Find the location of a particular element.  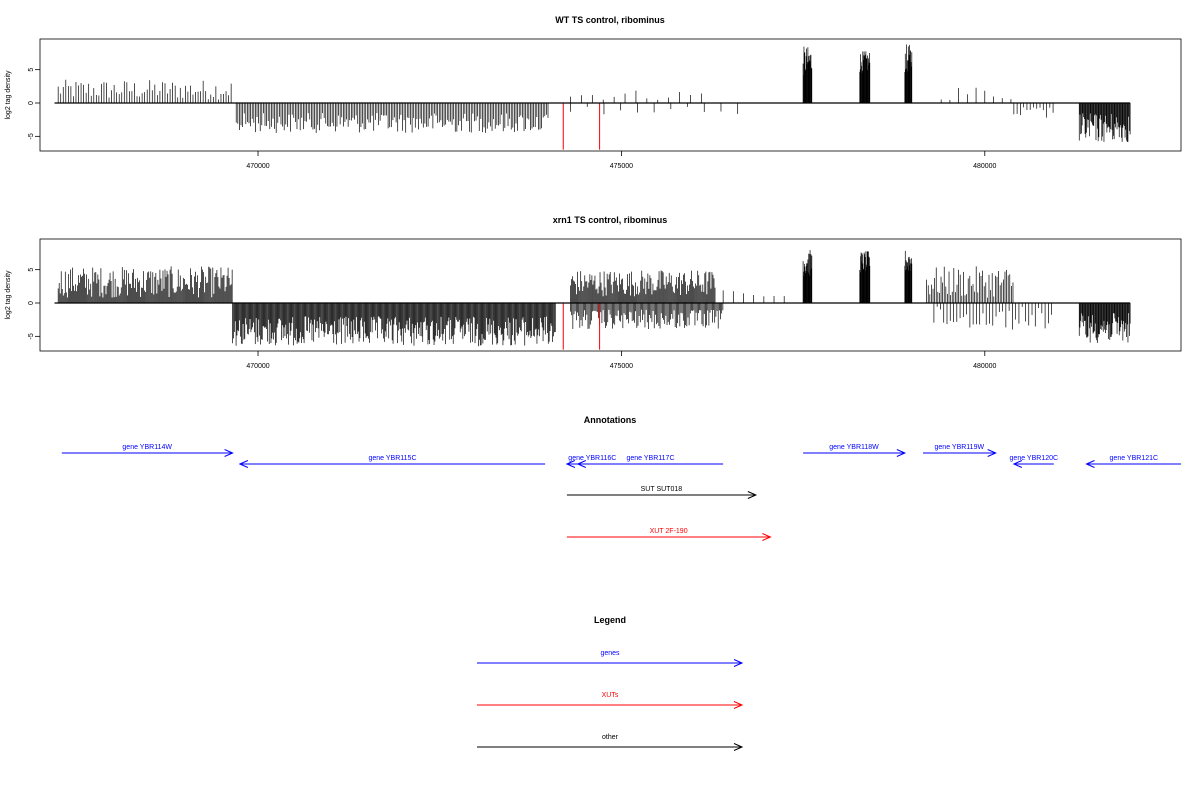

annotation-feature: gene YBR116C is located at coordinates (591, 461).